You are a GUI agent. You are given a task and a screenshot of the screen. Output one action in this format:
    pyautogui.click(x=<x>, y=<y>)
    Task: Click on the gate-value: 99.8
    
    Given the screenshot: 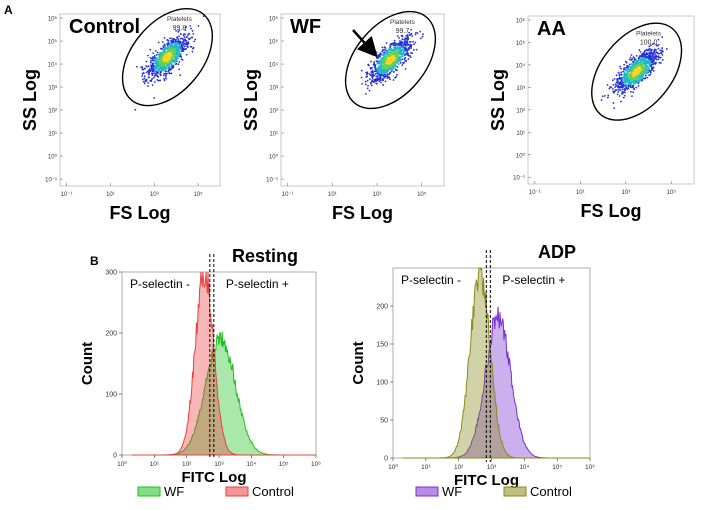 What is the action you would take?
    pyautogui.click(x=180, y=28)
    